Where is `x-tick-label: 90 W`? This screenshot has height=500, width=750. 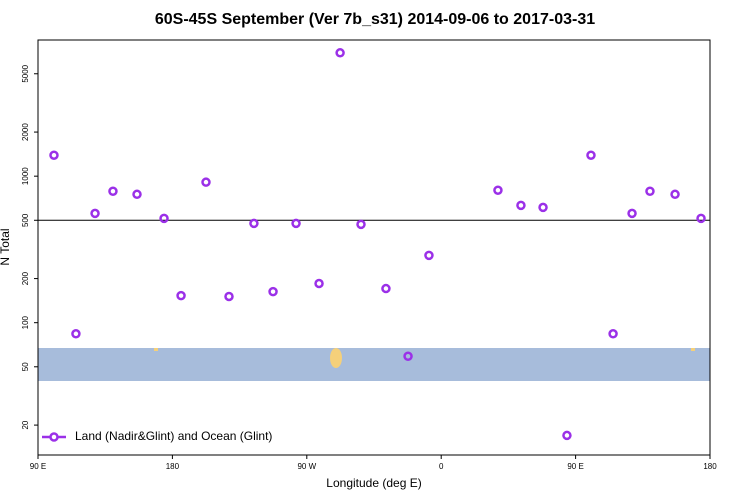
x-tick-label: 90 W is located at coordinates (306, 466).